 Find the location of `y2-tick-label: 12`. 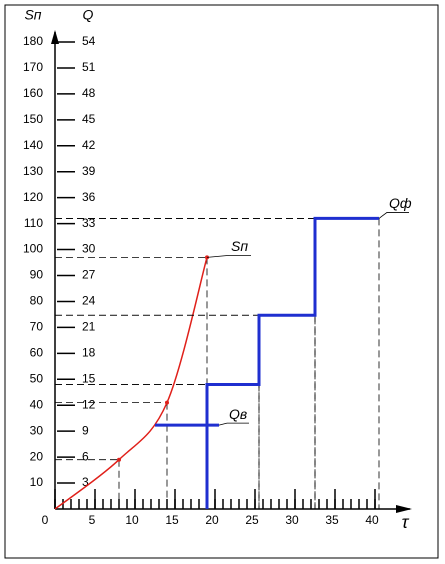

y2-tick-label: 12 is located at coordinates (89, 404).